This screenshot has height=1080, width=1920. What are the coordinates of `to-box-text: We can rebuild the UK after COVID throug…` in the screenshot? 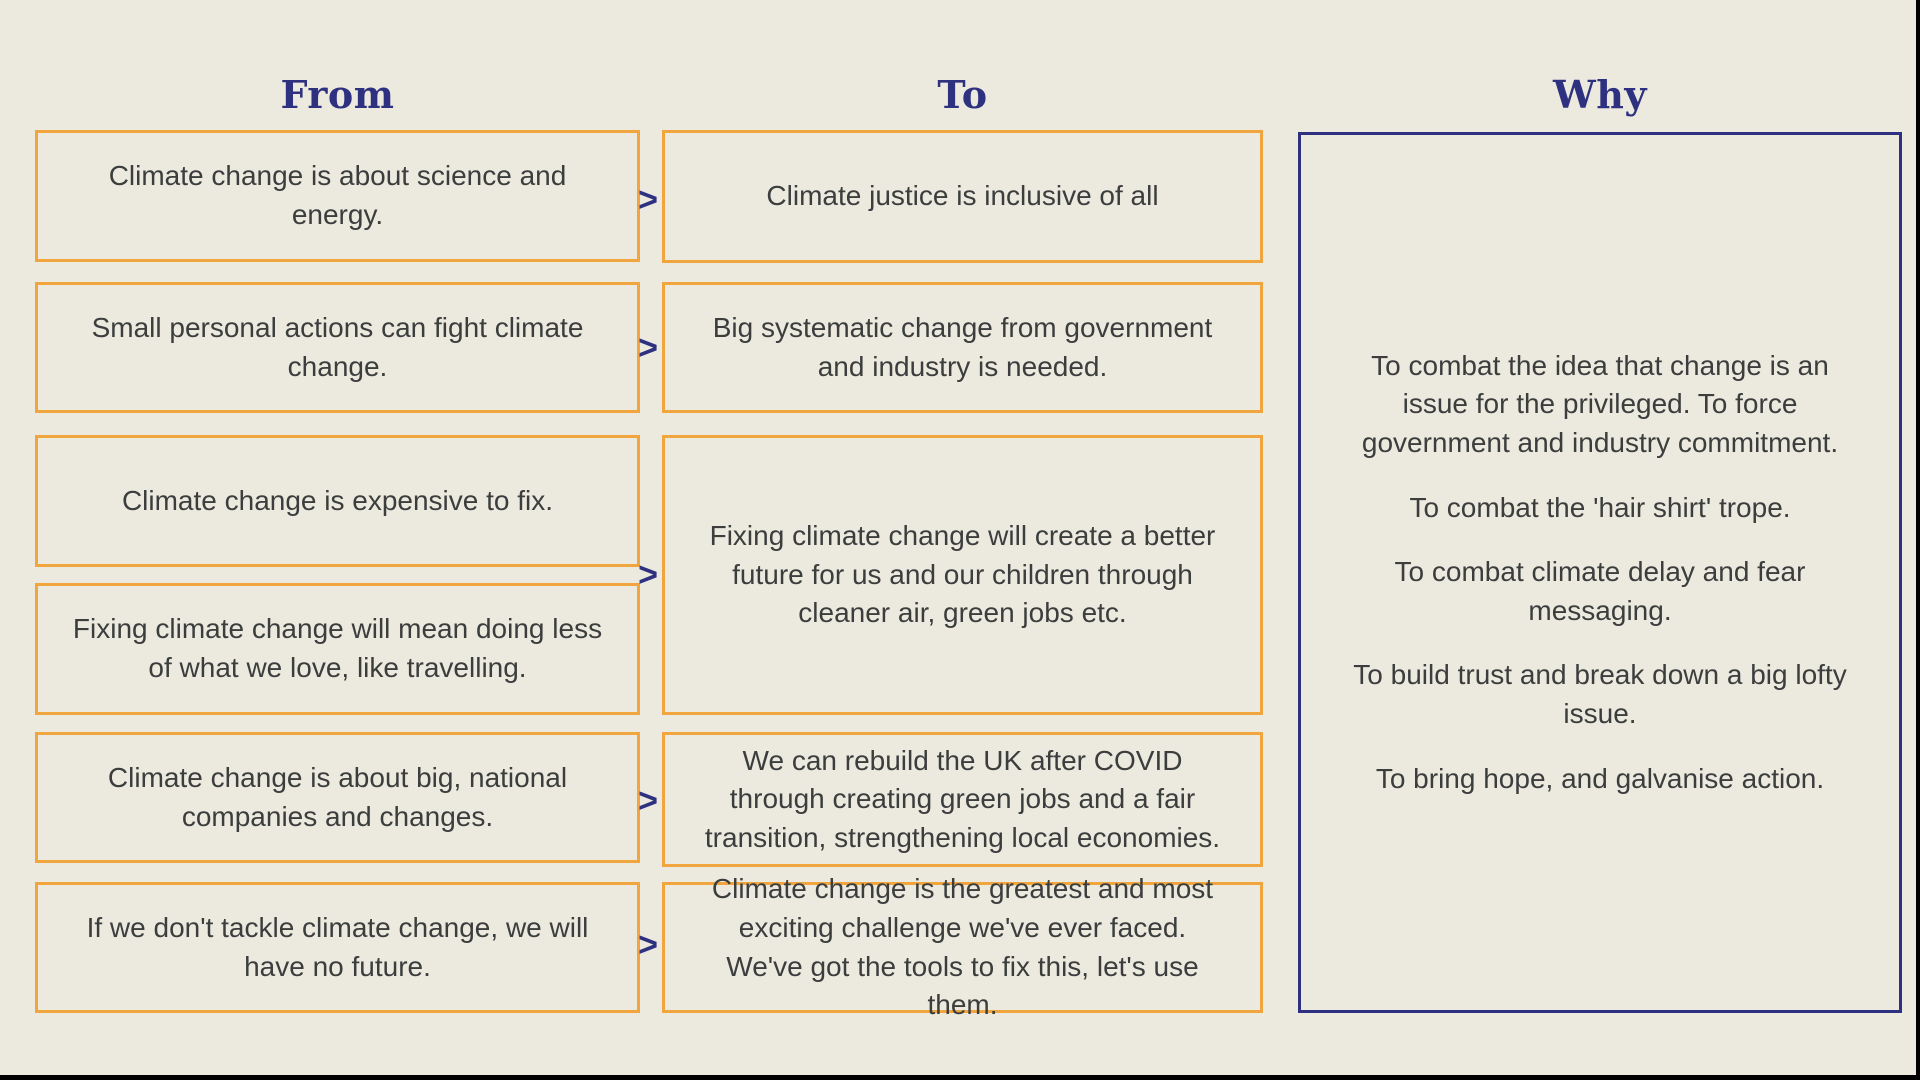 It's located at (962, 798).